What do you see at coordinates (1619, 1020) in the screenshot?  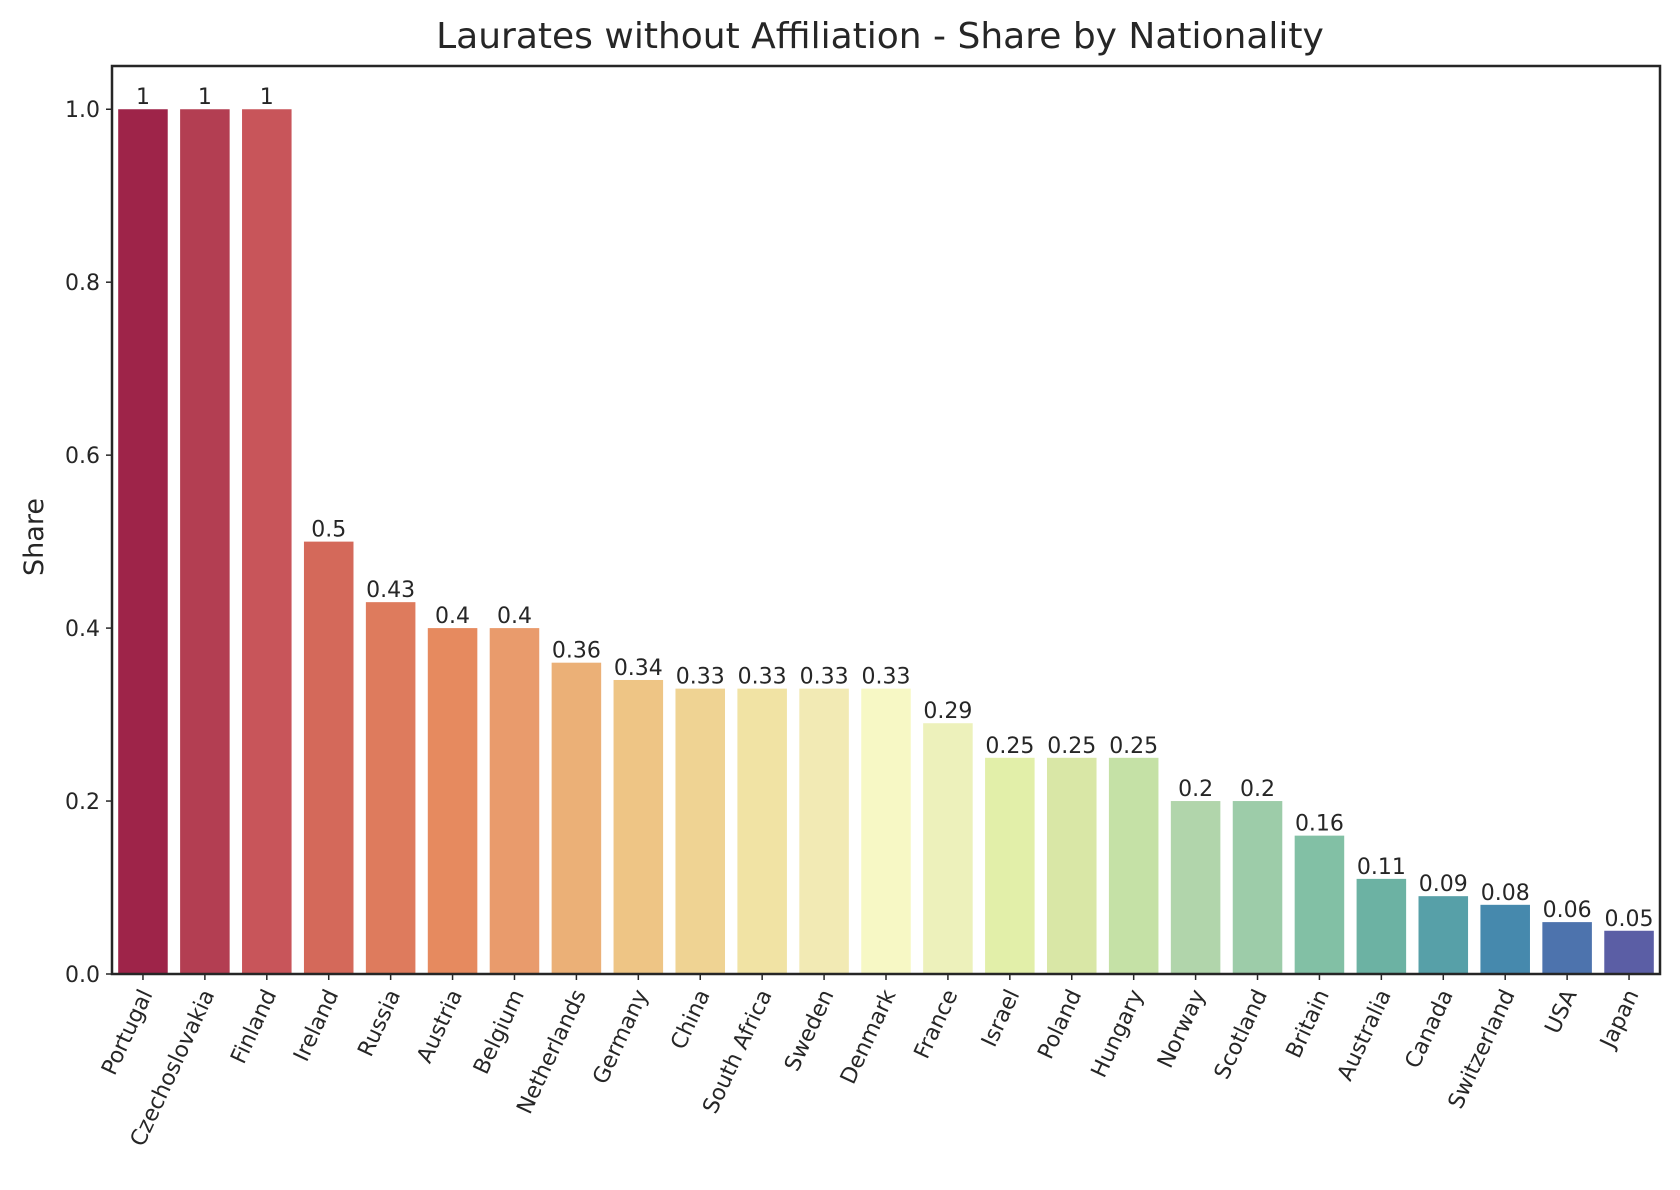 I see `x-tick-label: Japan` at bounding box center [1619, 1020].